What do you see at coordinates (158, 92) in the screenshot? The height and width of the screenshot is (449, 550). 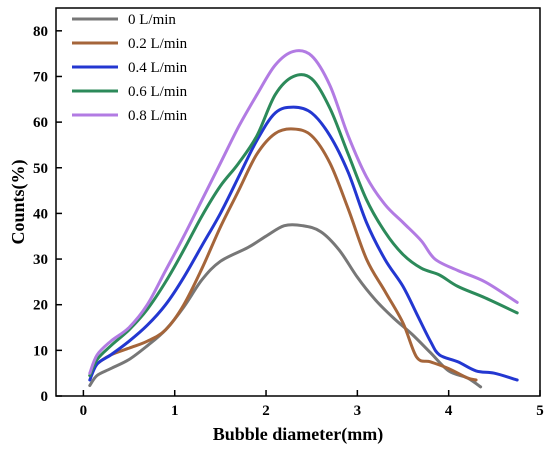 I see `legend-label-3: 0.6 L/min` at bounding box center [158, 92].